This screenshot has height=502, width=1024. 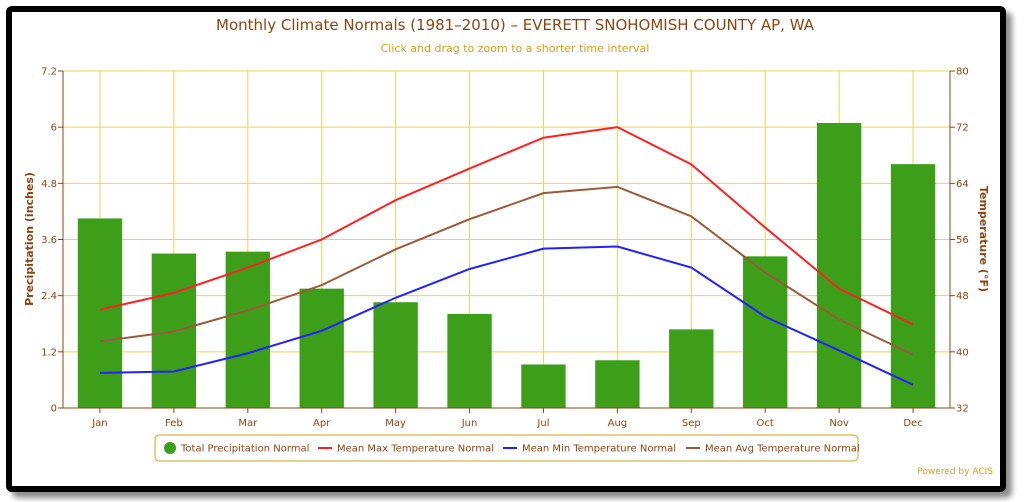 I want to click on x-tick-label: Aug, so click(x=618, y=423).